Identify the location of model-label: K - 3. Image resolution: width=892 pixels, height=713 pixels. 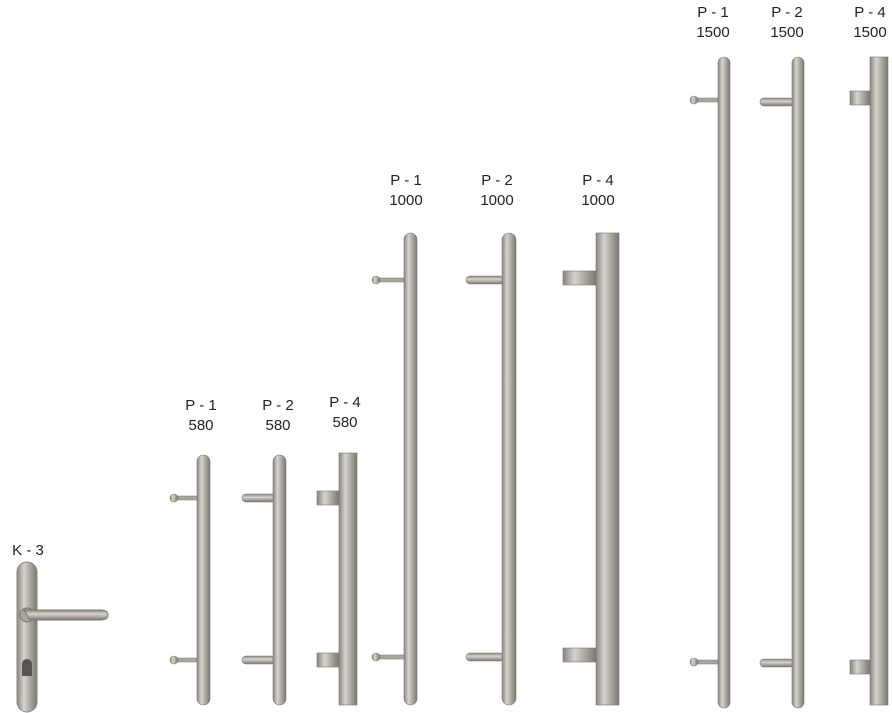
(28, 550).